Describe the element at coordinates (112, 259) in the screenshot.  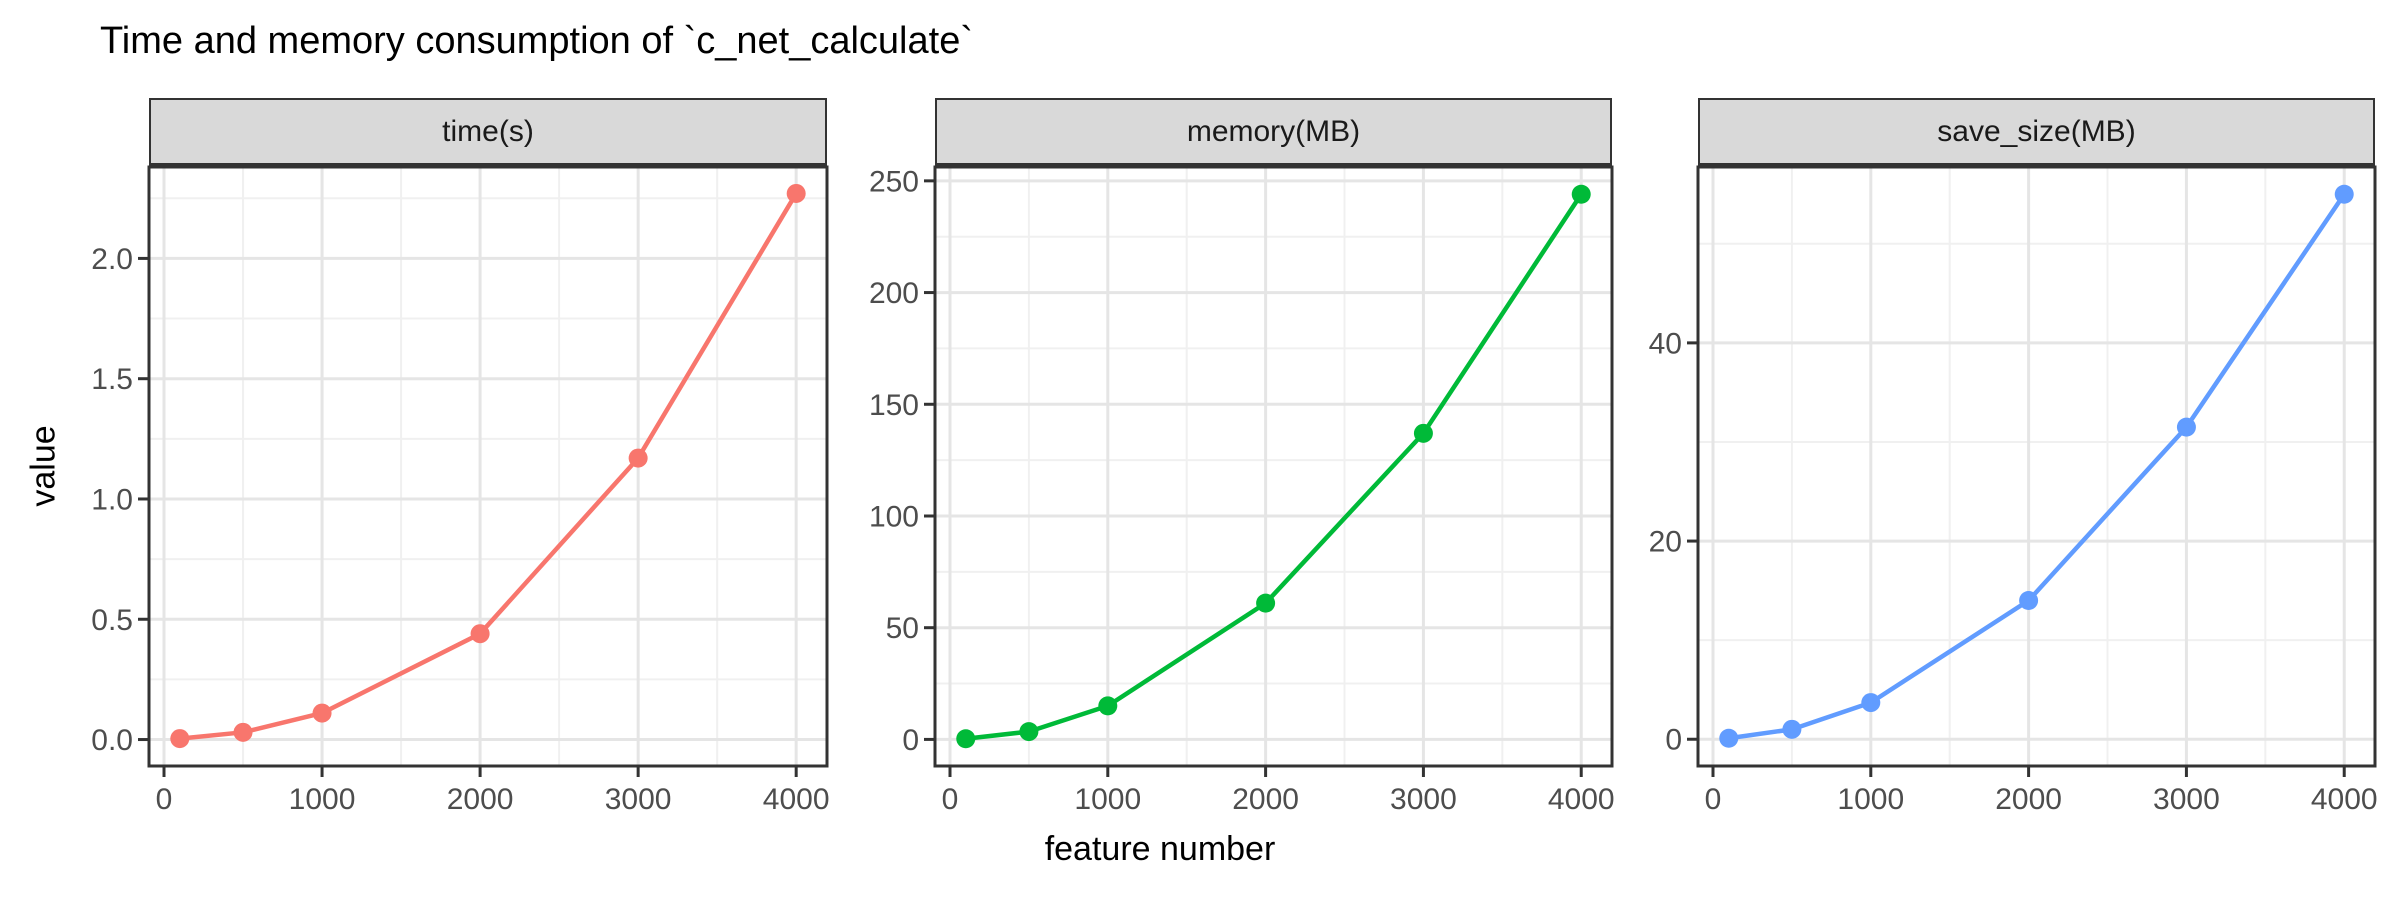
I see `y-tick-label: 2.0` at that location.